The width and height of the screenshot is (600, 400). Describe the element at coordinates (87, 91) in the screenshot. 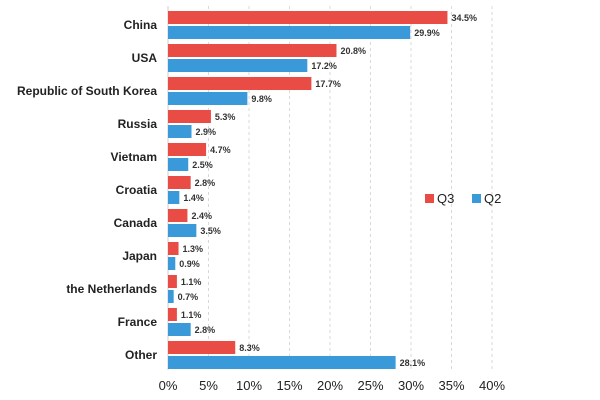

I see `category-label: Republic of South Korea` at that location.